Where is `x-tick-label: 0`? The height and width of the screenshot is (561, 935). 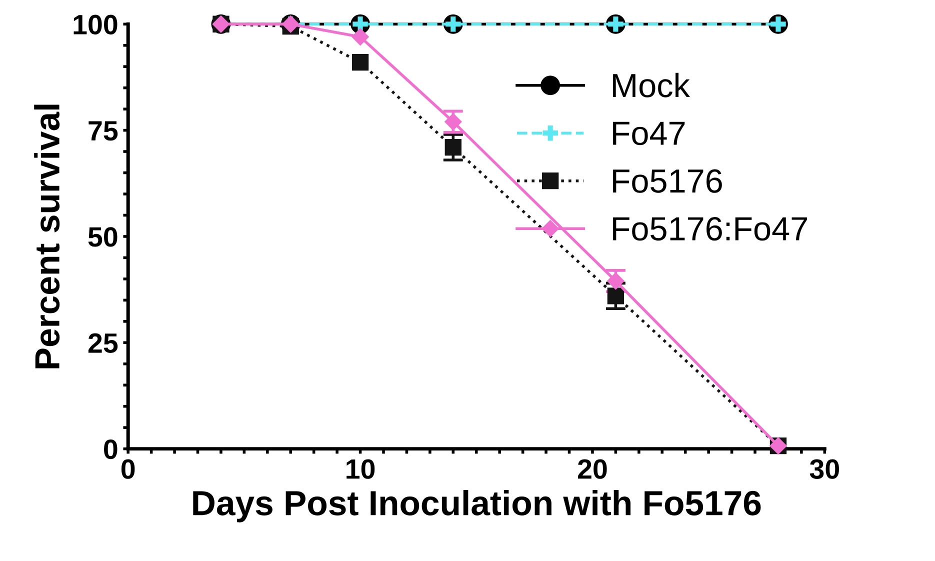
x-tick-label: 0 is located at coordinates (128, 469).